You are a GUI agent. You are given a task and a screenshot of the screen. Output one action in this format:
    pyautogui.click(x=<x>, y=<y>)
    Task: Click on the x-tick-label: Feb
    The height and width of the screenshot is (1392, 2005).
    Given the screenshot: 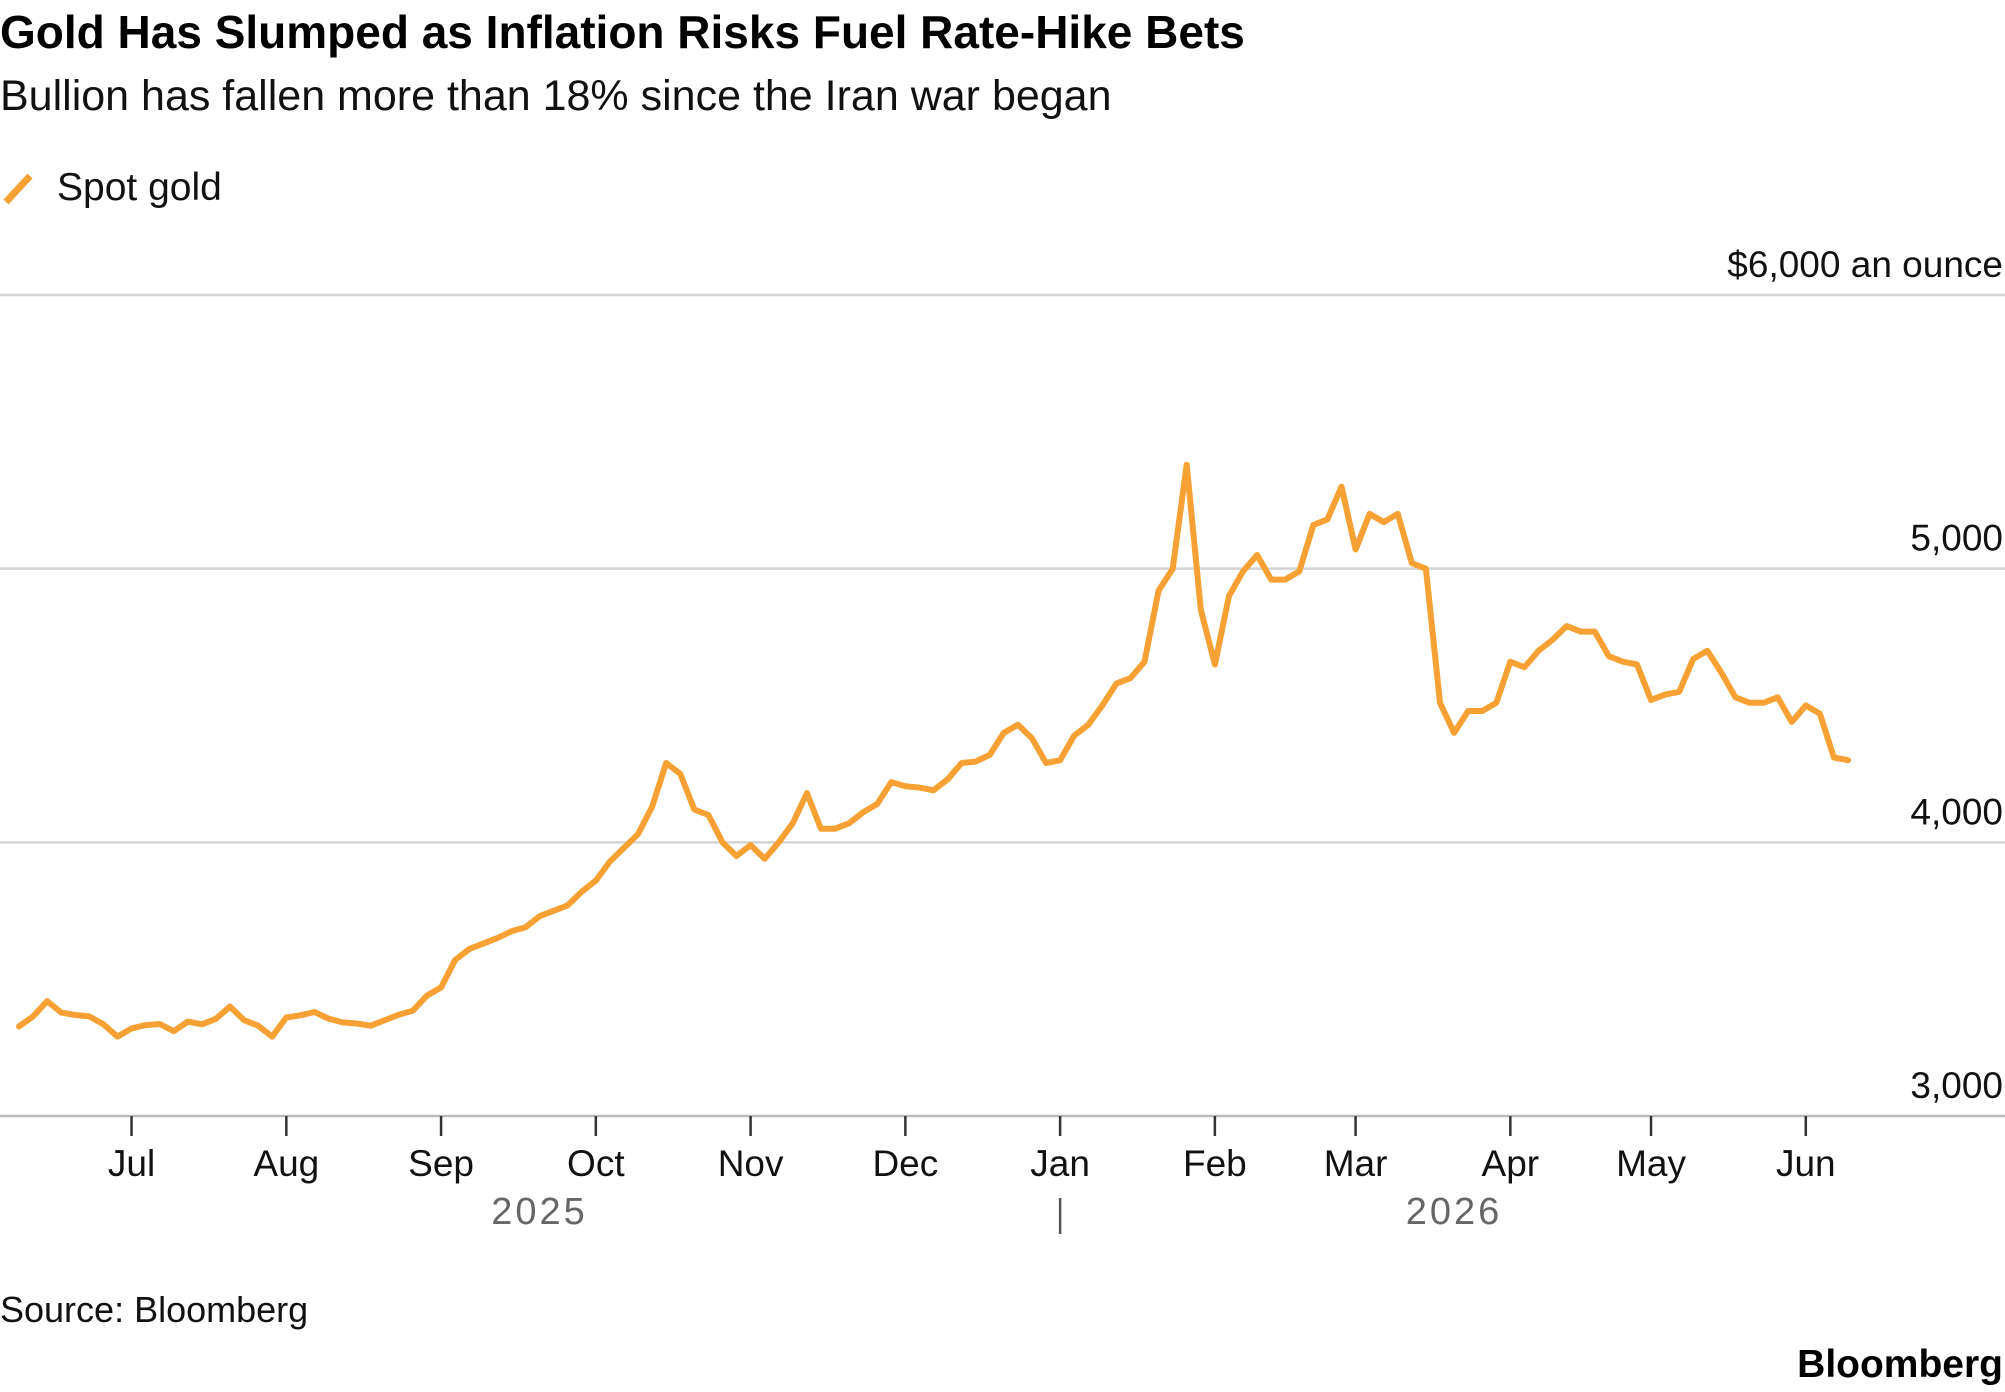 What is the action you would take?
    pyautogui.click(x=1215, y=1163)
    